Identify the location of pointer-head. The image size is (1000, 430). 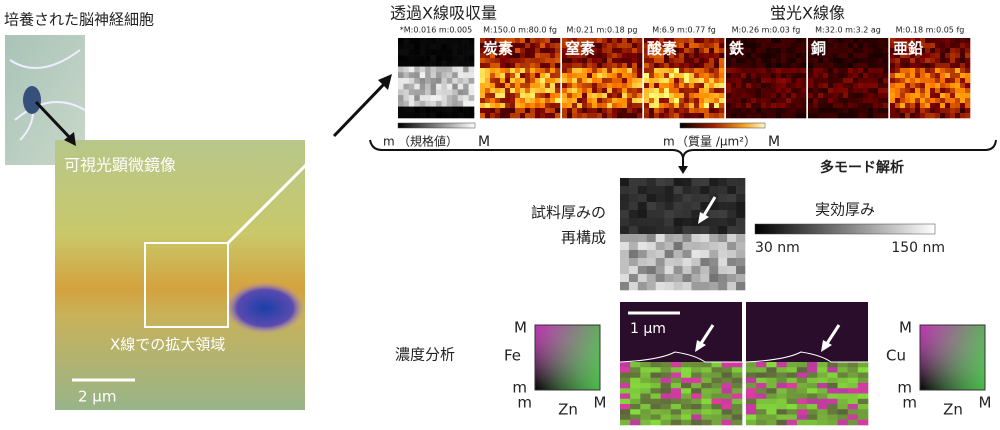
(703, 218).